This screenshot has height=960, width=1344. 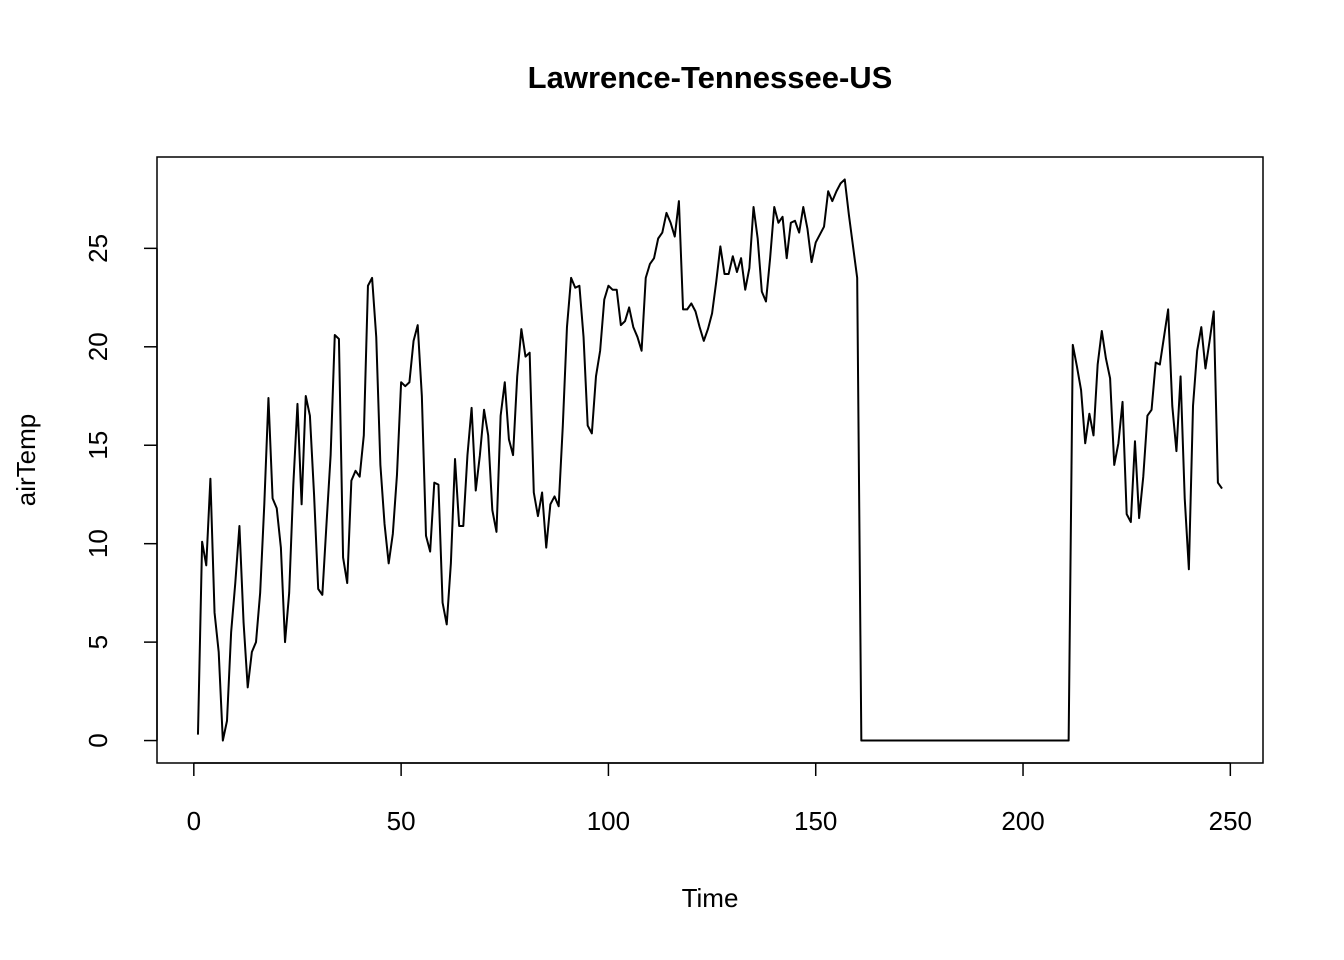 I want to click on y-tick-label: 15, so click(x=98, y=445).